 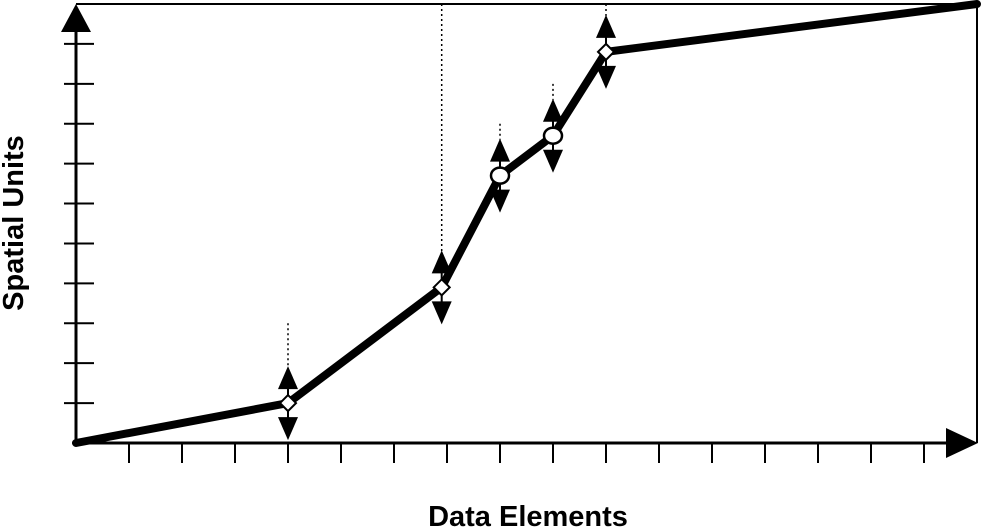 What do you see at coordinates (15, 223) in the screenshot?
I see `y-axis-title: Spatial Units` at bounding box center [15, 223].